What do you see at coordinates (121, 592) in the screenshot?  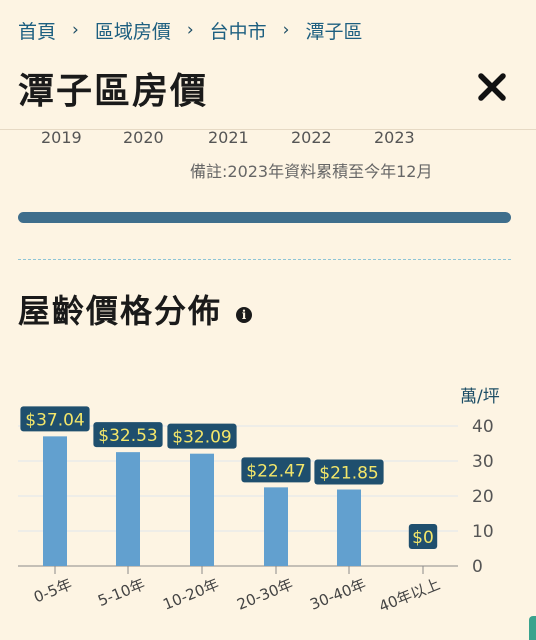 I see `x-tick-label: 5-10年` at bounding box center [121, 592].